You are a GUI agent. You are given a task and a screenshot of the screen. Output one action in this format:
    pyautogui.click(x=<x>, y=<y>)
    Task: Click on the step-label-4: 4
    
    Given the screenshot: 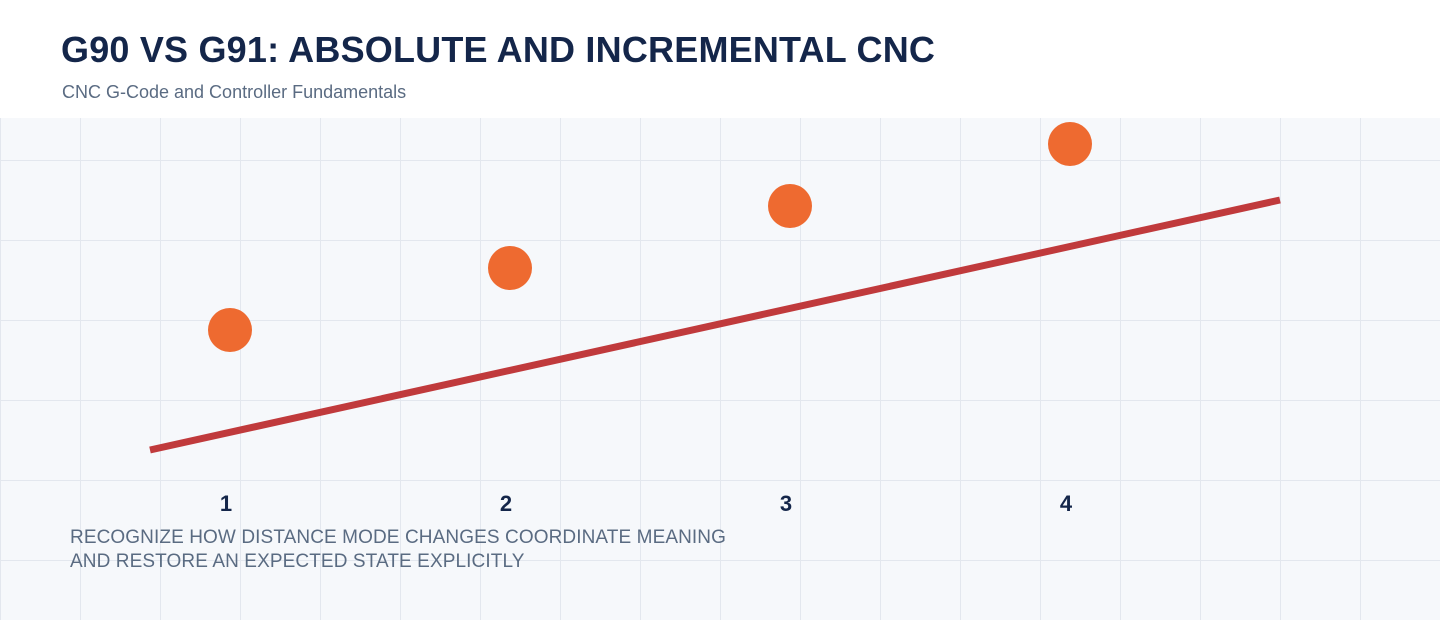 What is the action you would take?
    pyautogui.click(x=1066, y=503)
    